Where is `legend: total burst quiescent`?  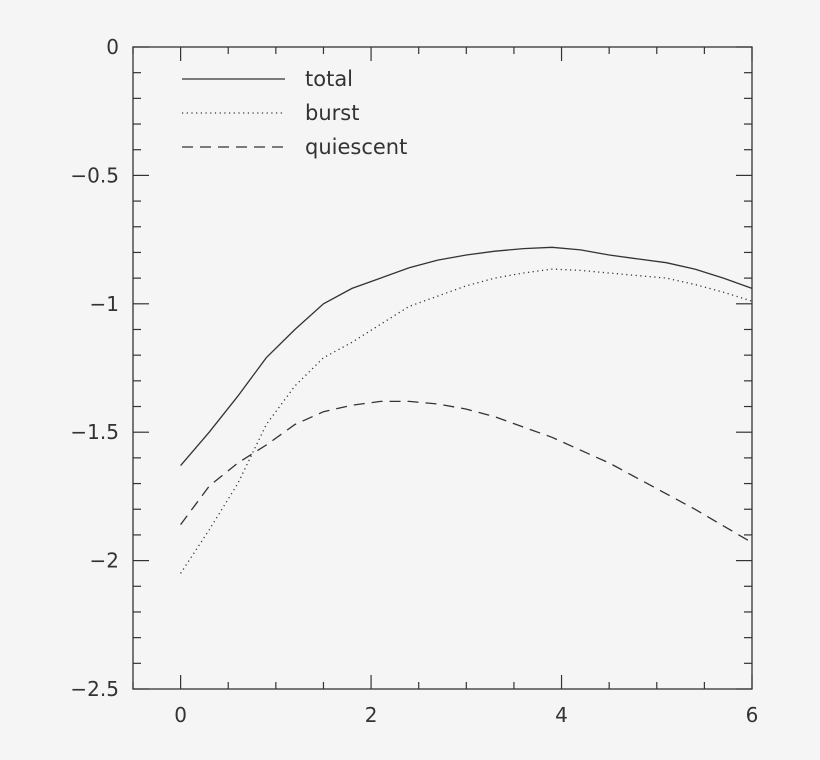 legend: total burst quiescent is located at coordinates (294, 113).